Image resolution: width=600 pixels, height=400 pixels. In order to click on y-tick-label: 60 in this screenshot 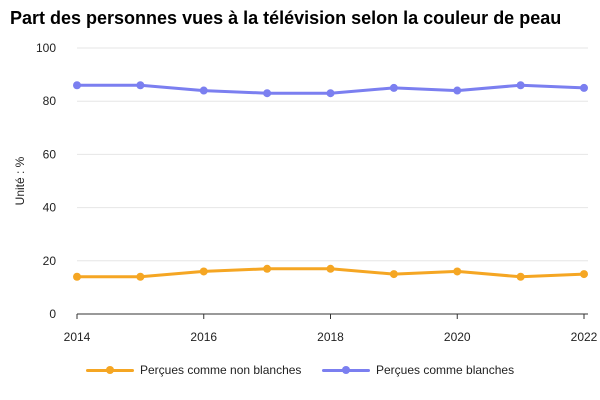, I will do `click(50, 154)`.